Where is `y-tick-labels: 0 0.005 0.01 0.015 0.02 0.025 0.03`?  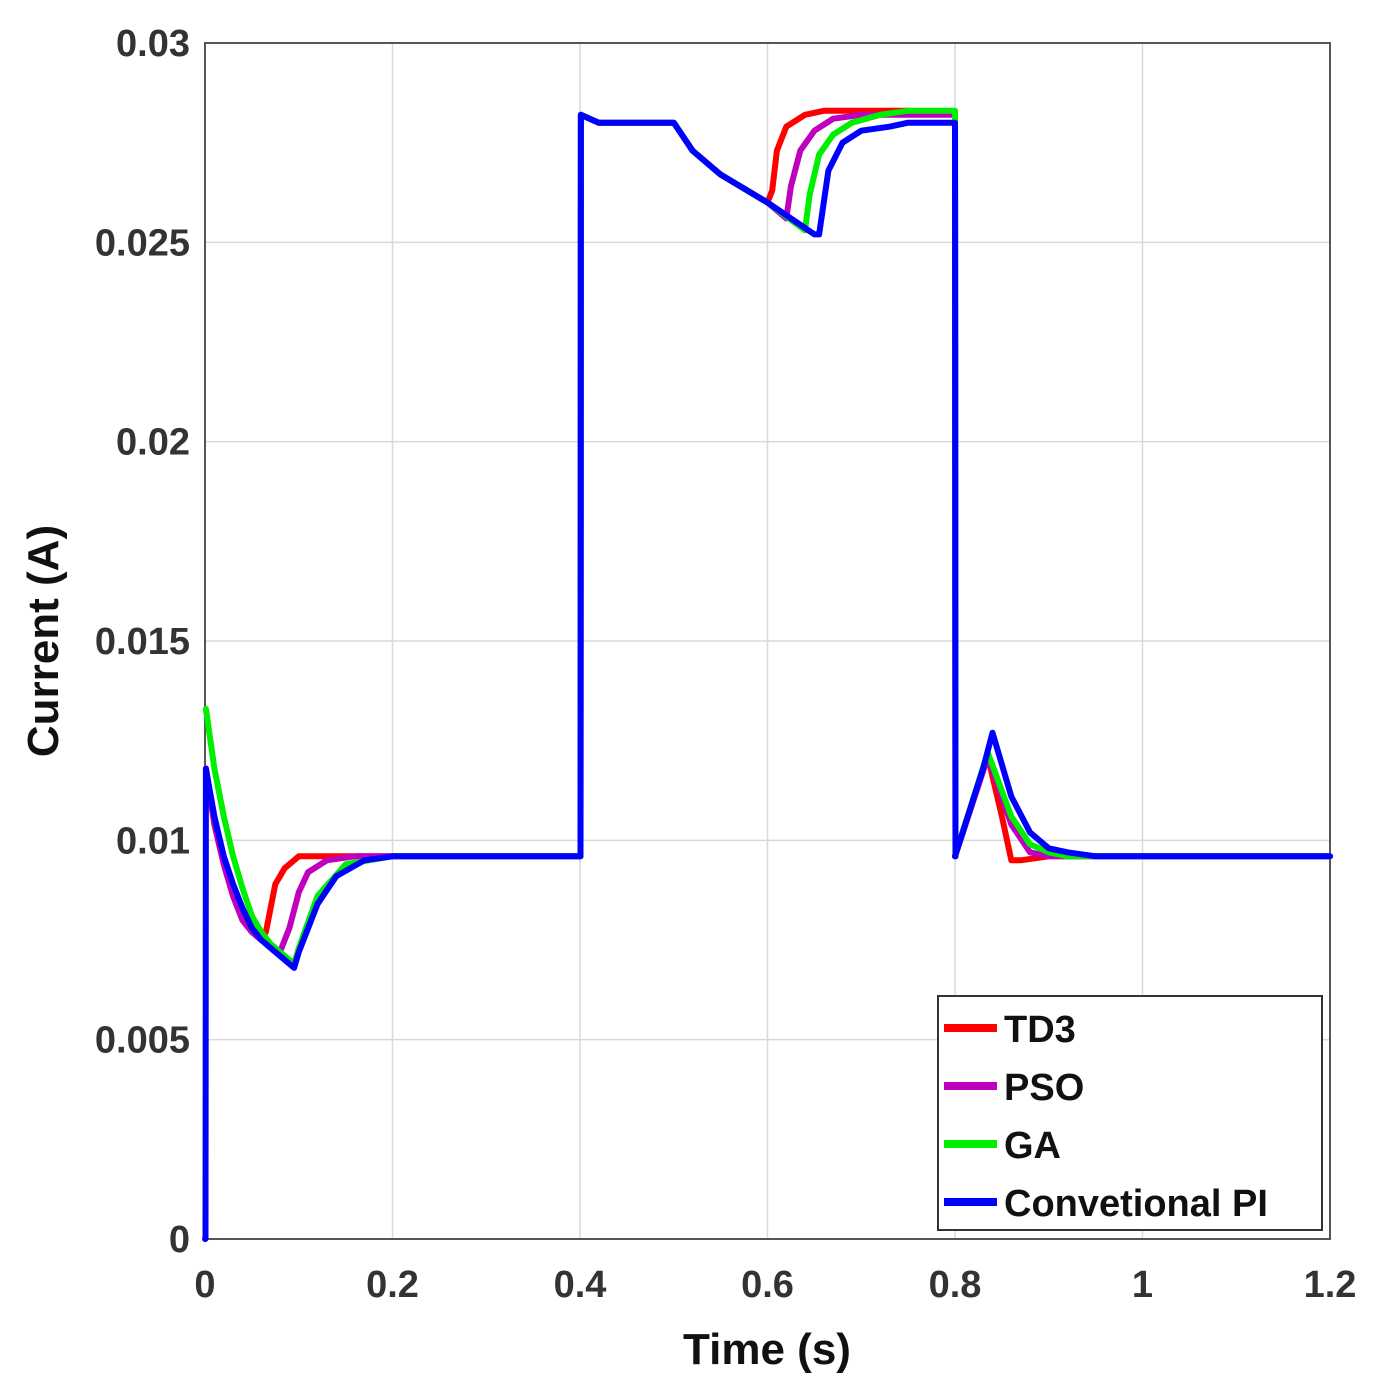 y-tick-labels: 0 0.005 0.01 0.015 0.02 0.025 0.03 is located at coordinates (142, 642).